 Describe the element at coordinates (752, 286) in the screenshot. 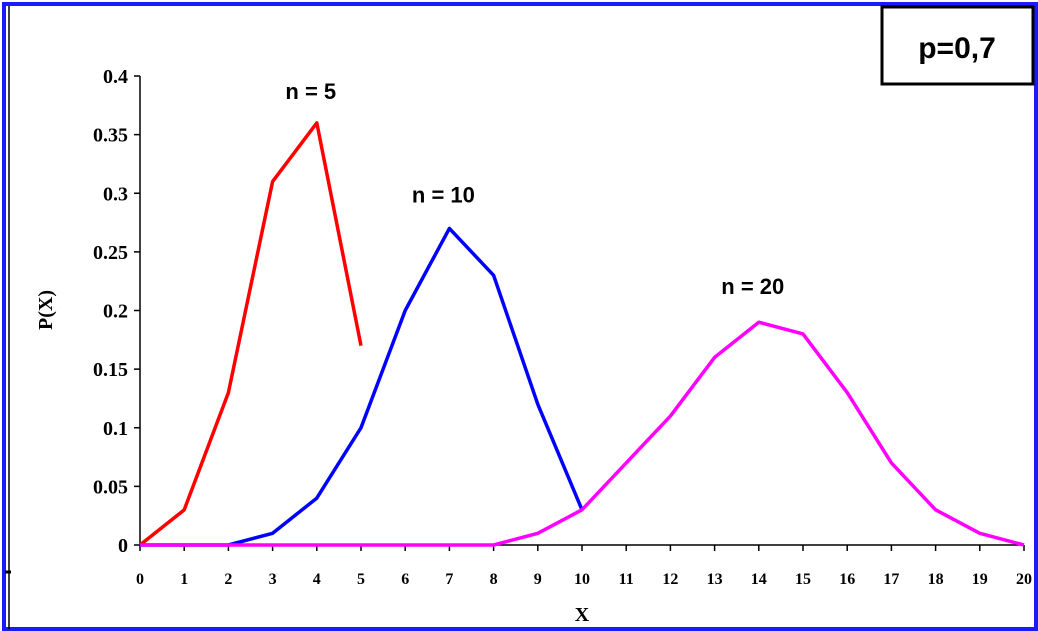

I see `series-label: n = 20` at that location.